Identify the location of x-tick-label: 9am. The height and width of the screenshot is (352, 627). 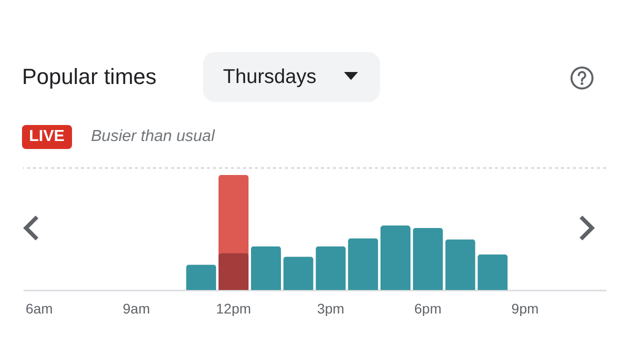
(136, 308).